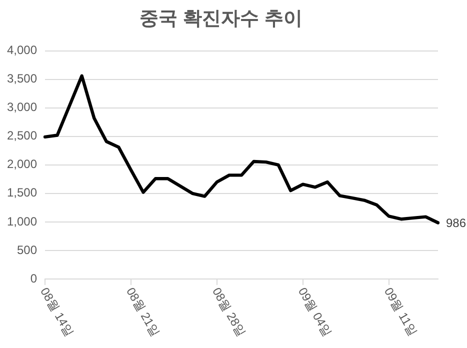 This screenshot has width=467, height=348. What do you see at coordinates (22, 50) in the screenshot?
I see `y-tick-label: 4,000` at bounding box center [22, 50].